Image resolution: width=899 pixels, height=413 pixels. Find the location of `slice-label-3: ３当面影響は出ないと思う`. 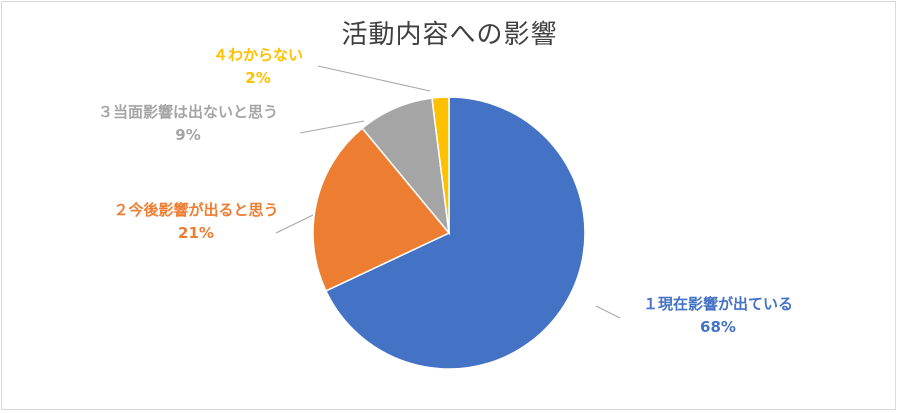

slice-label-3: ３当面影響は出ないと思う is located at coordinates (188, 112).